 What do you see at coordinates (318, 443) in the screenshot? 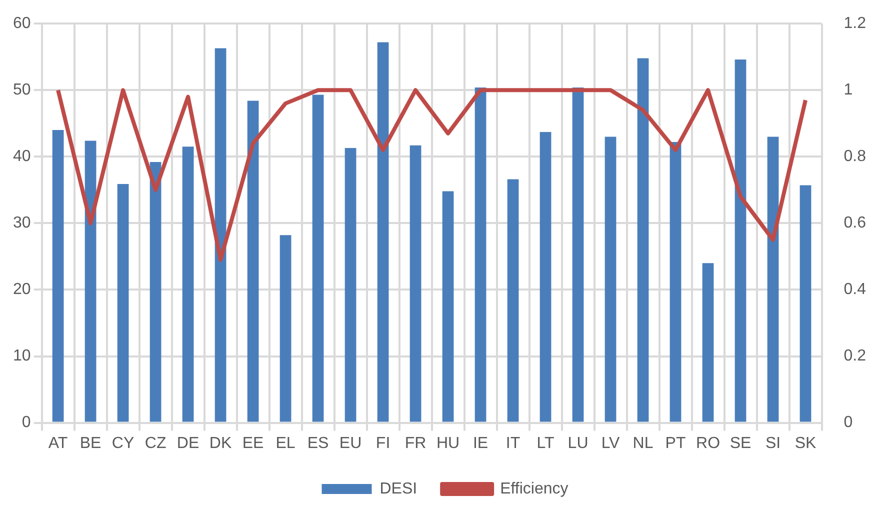
I see `x-tick-label: ES` at bounding box center [318, 443].